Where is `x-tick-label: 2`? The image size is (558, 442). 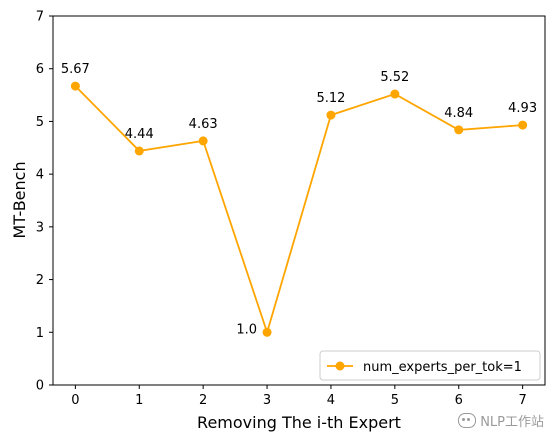 x-tick-label: 2 is located at coordinates (203, 400).